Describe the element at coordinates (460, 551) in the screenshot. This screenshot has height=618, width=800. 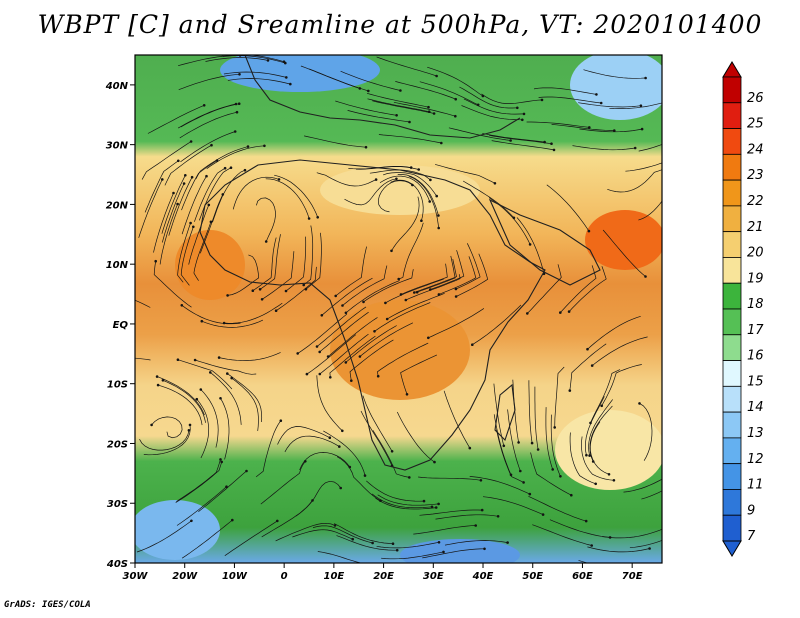
I see `cold-pool-south` at that location.